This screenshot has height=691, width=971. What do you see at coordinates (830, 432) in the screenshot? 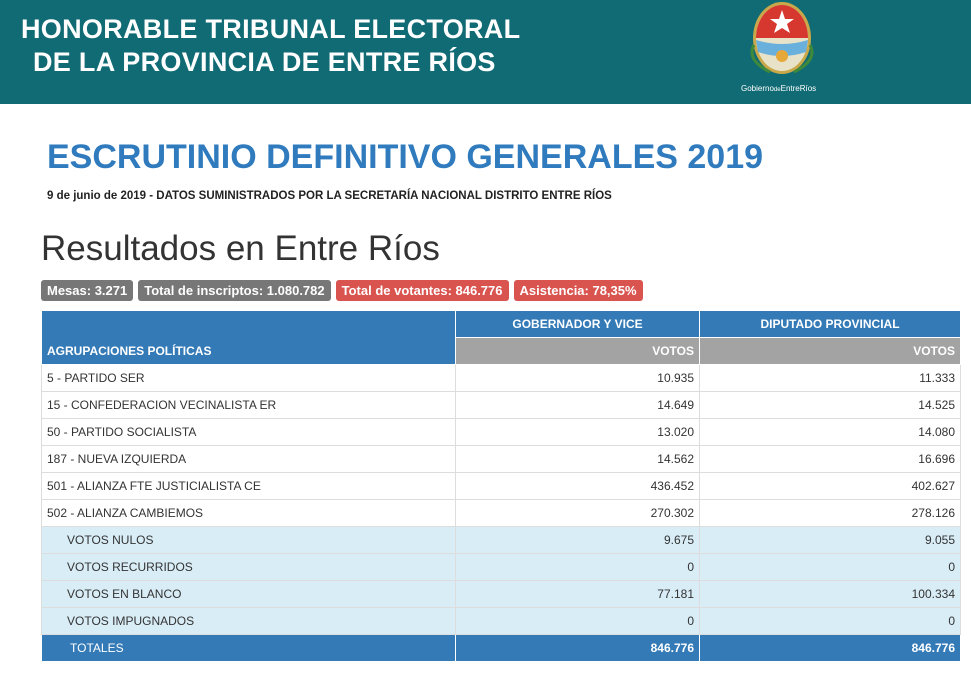
I see `vote-cell: 14.080` at bounding box center [830, 432].